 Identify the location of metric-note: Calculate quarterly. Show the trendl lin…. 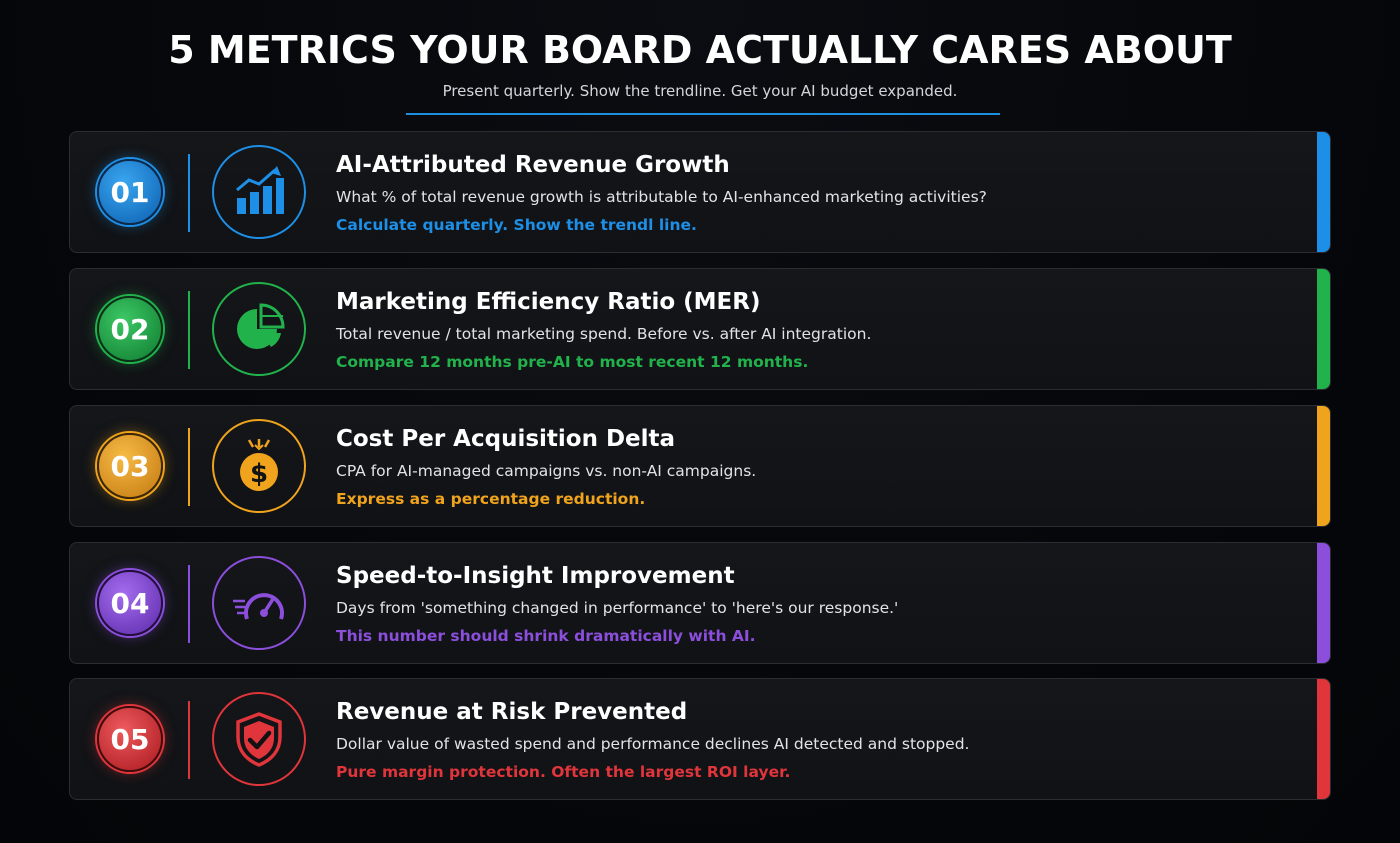
(516, 225).